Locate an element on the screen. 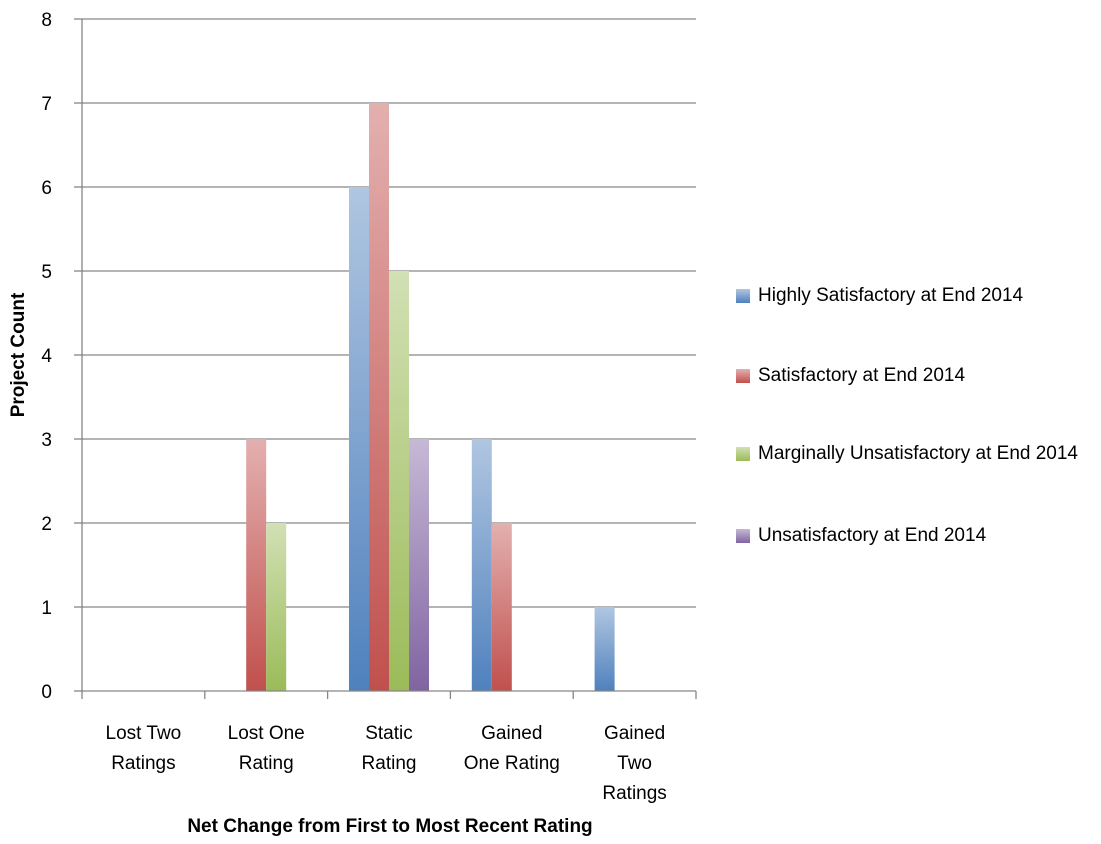 Image resolution: width=1101 pixels, height=844 pixels. y-tick-label: 8 is located at coordinates (46, 20).